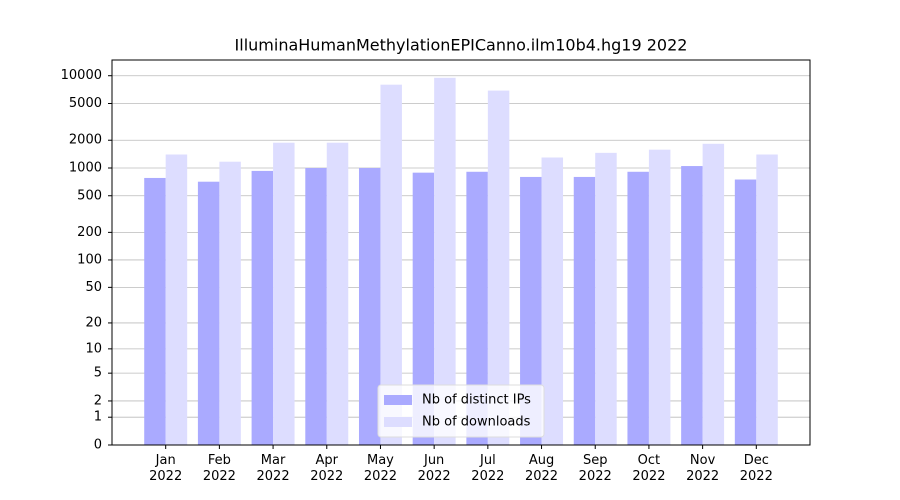  What do you see at coordinates (98, 417) in the screenshot?
I see `y-tick-label: 1` at bounding box center [98, 417].